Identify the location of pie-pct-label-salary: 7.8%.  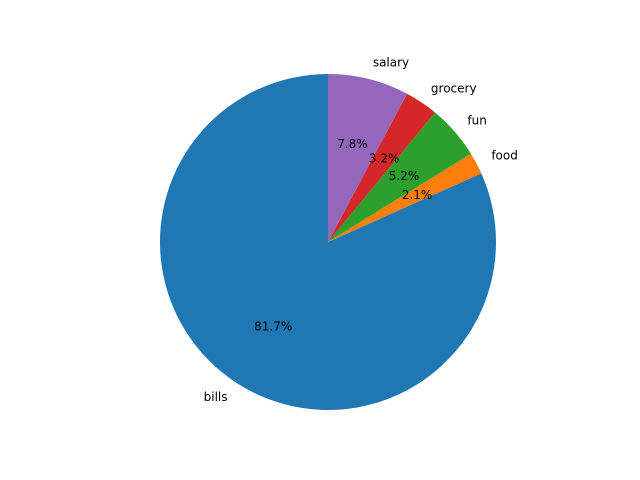
(352, 144).